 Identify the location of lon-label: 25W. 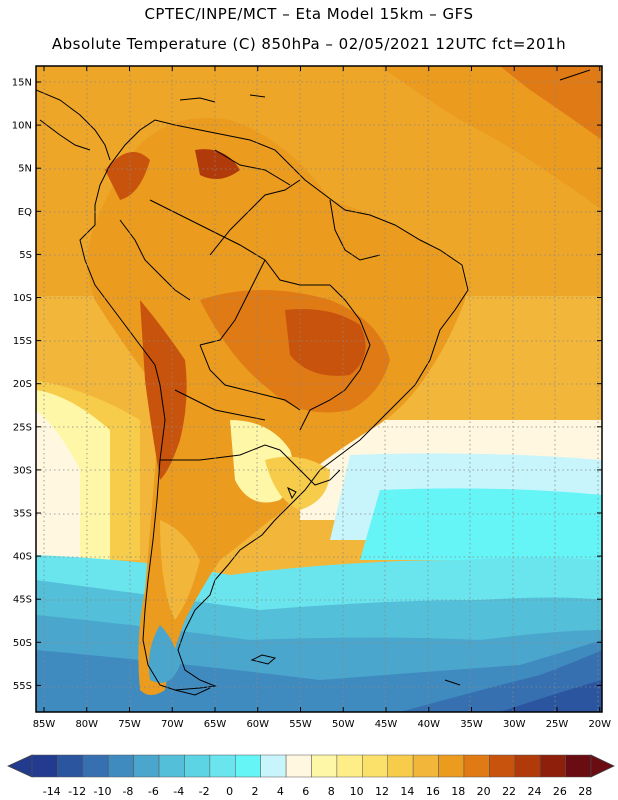
(557, 724).